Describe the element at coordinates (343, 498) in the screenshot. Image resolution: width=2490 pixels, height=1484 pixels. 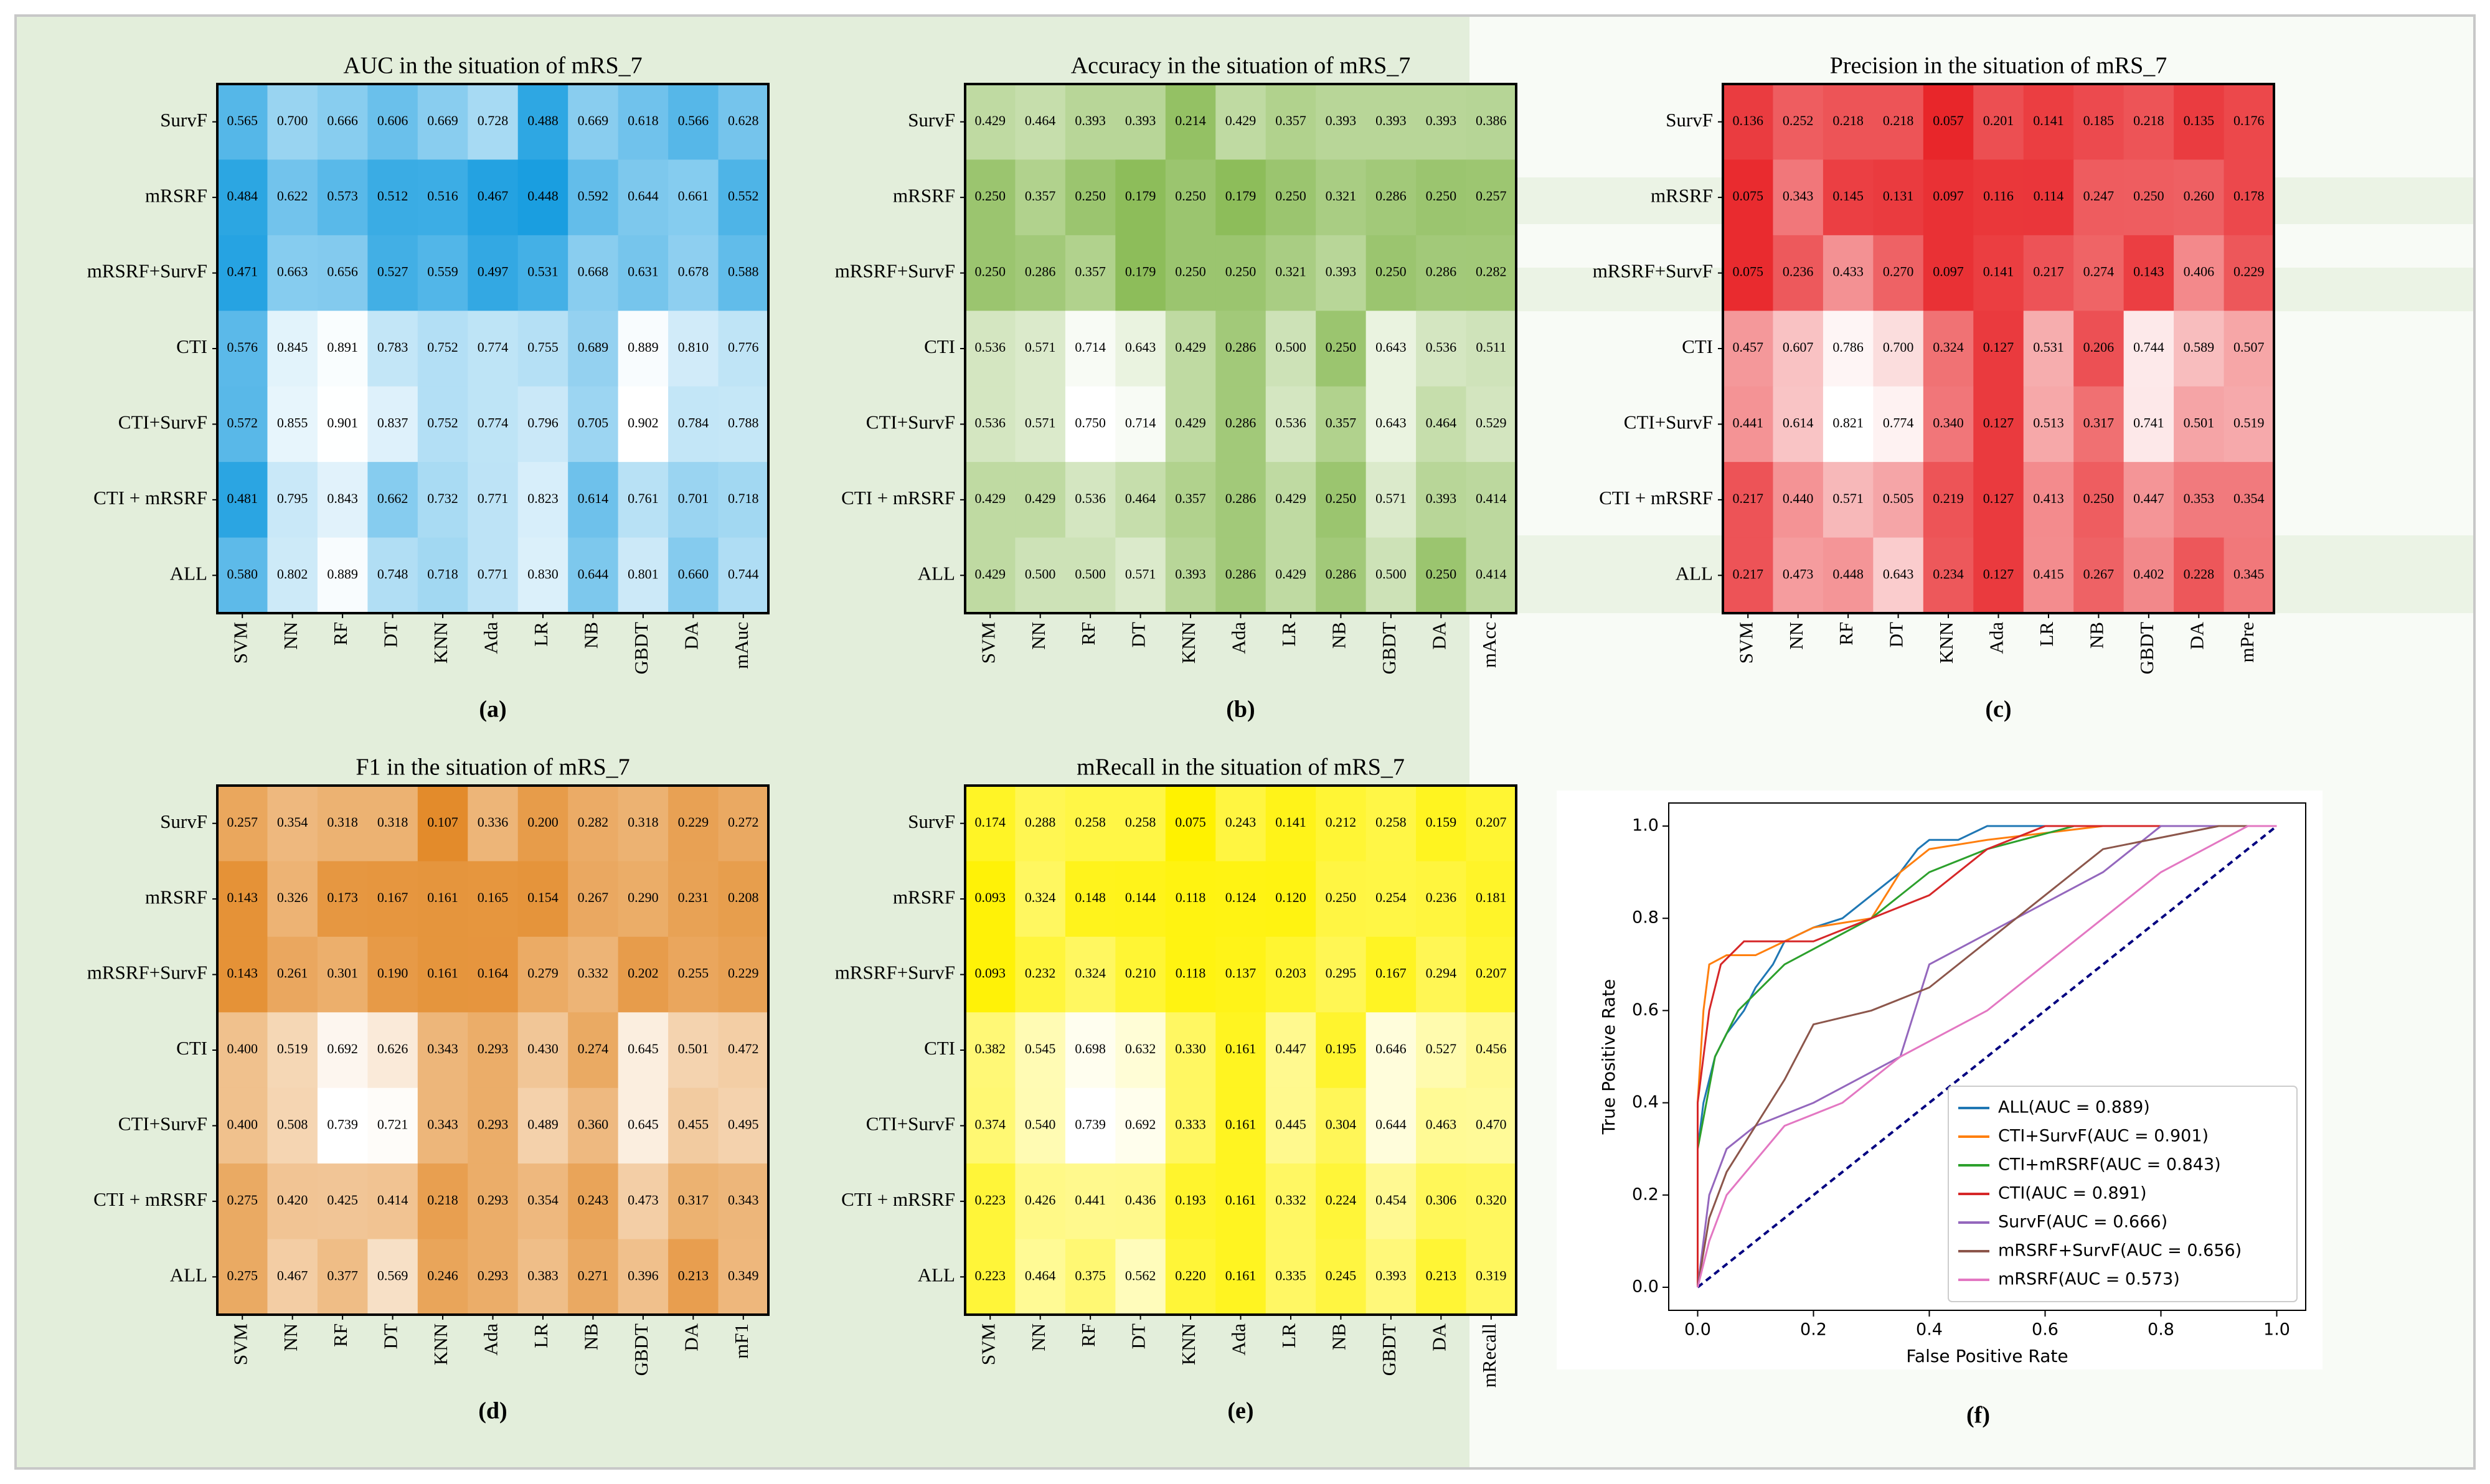
I see `cell-label: 0.843` at that location.